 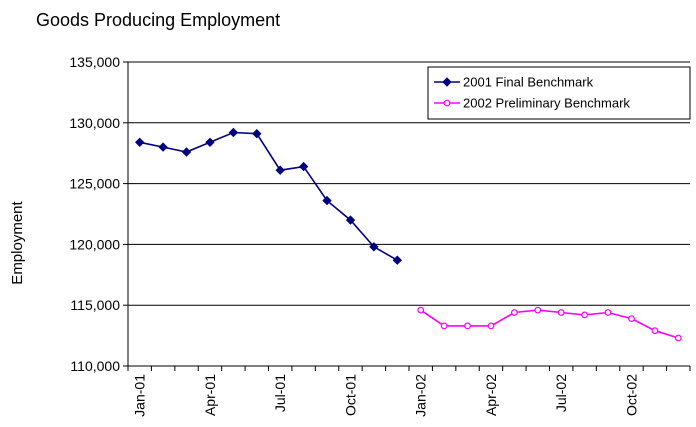 I want to click on y-tick-label: 110,000, so click(x=95, y=366).